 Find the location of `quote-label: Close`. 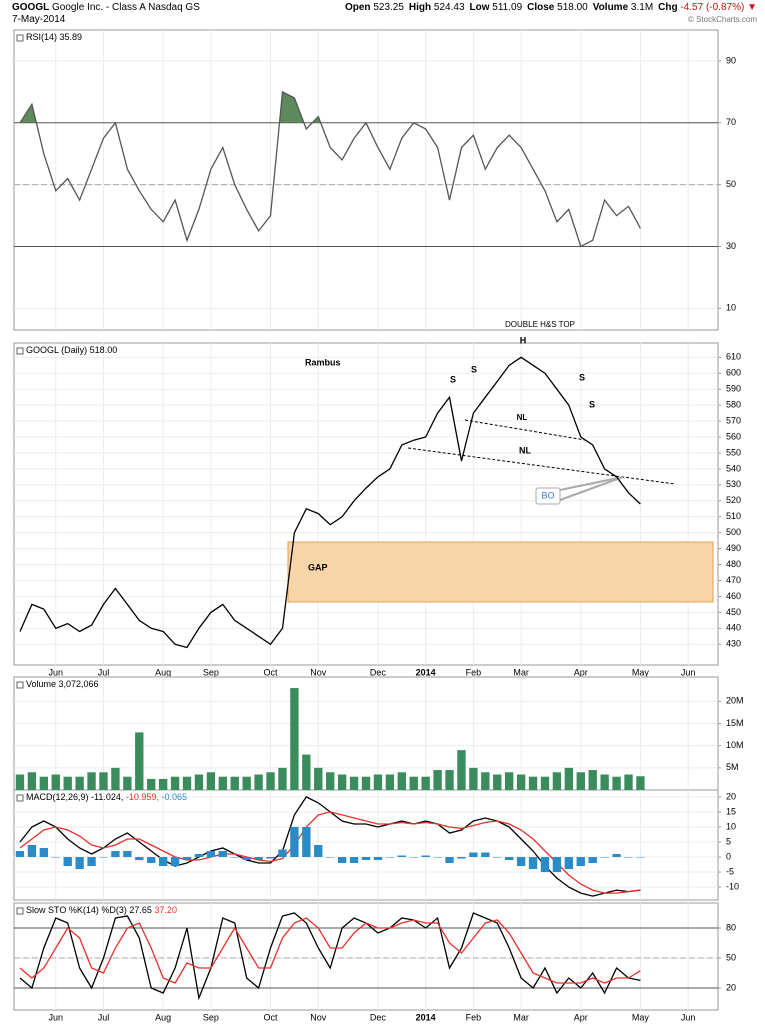

quote-label: Close is located at coordinates (541, 7).